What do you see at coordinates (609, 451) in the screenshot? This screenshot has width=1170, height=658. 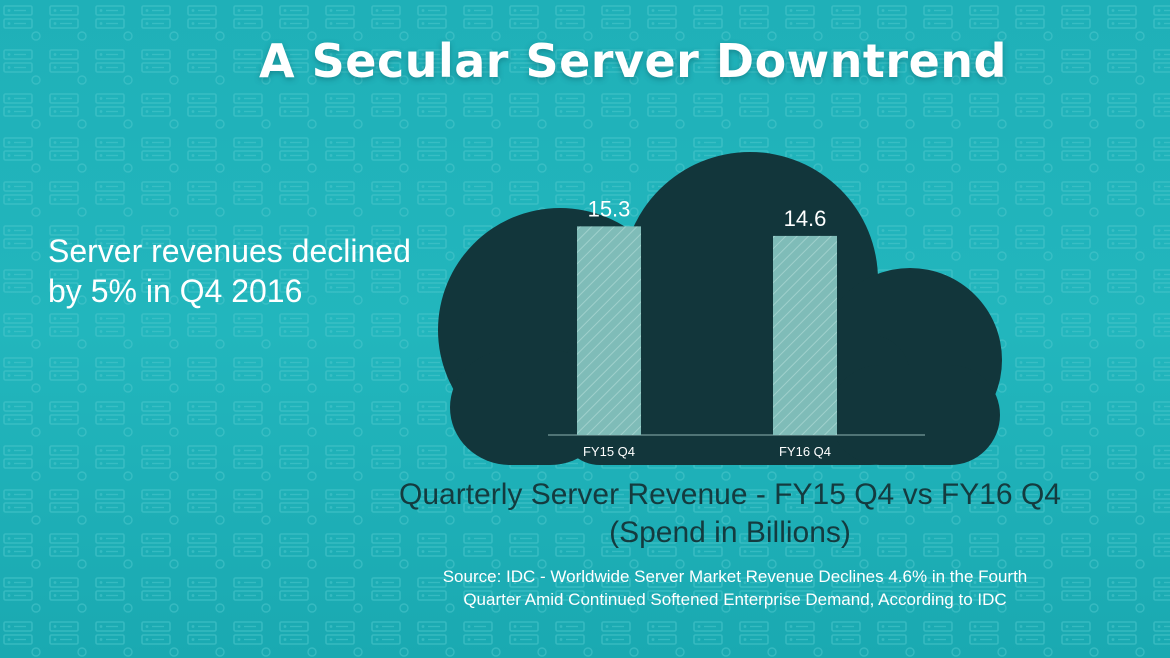 I see `x-tick-label: FY15 Q4` at bounding box center [609, 451].